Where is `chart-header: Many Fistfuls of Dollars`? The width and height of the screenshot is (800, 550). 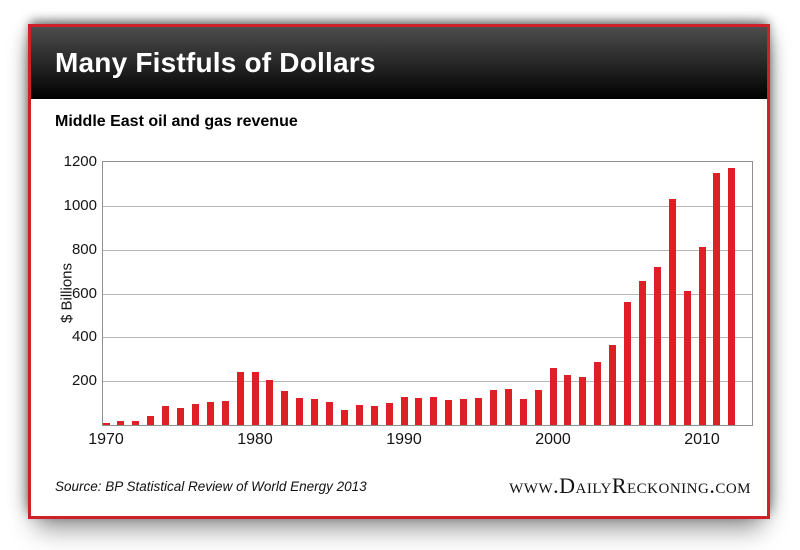 chart-header: Many Fistfuls of Dollars is located at coordinates (399, 63).